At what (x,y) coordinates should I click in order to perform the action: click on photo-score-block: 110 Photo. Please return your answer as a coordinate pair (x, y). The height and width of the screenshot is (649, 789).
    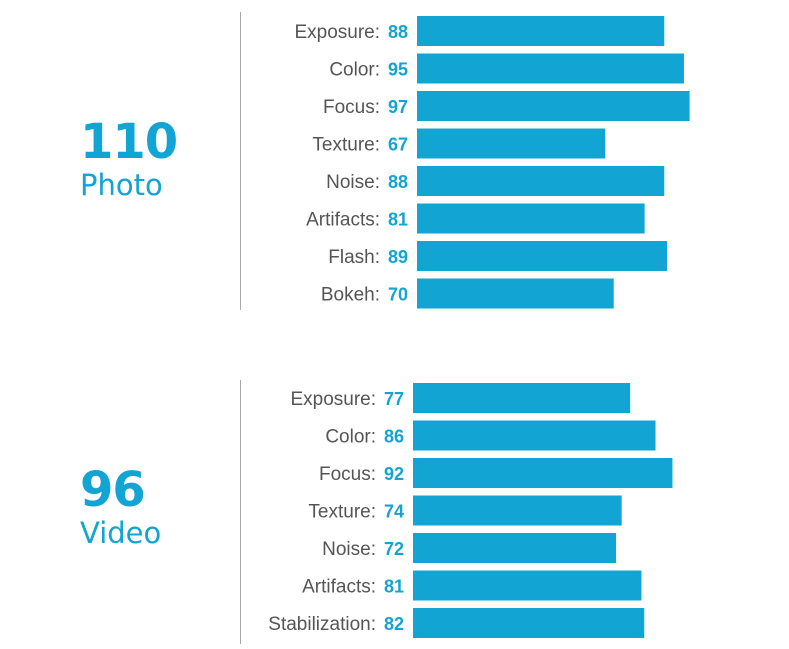
    Looking at the image, I should click on (129, 158).